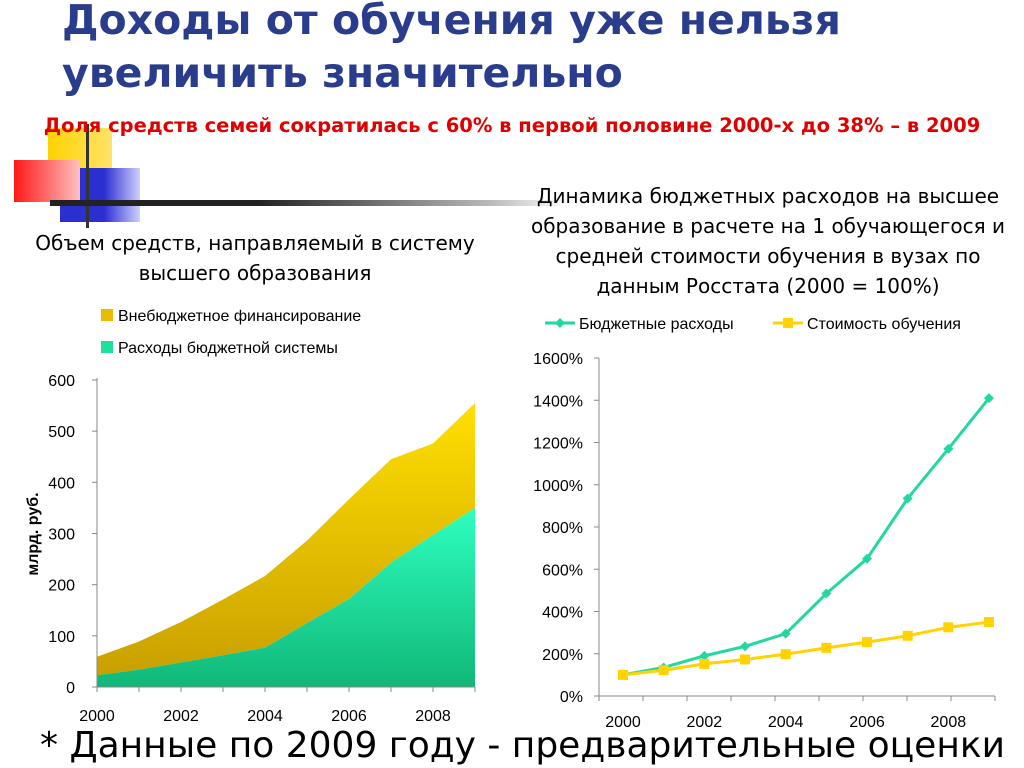  What do you see at coordinates (342, 73) in the screenshot?
I see `title-line-2: увеличить значительно` at bounding box center [342, 73].